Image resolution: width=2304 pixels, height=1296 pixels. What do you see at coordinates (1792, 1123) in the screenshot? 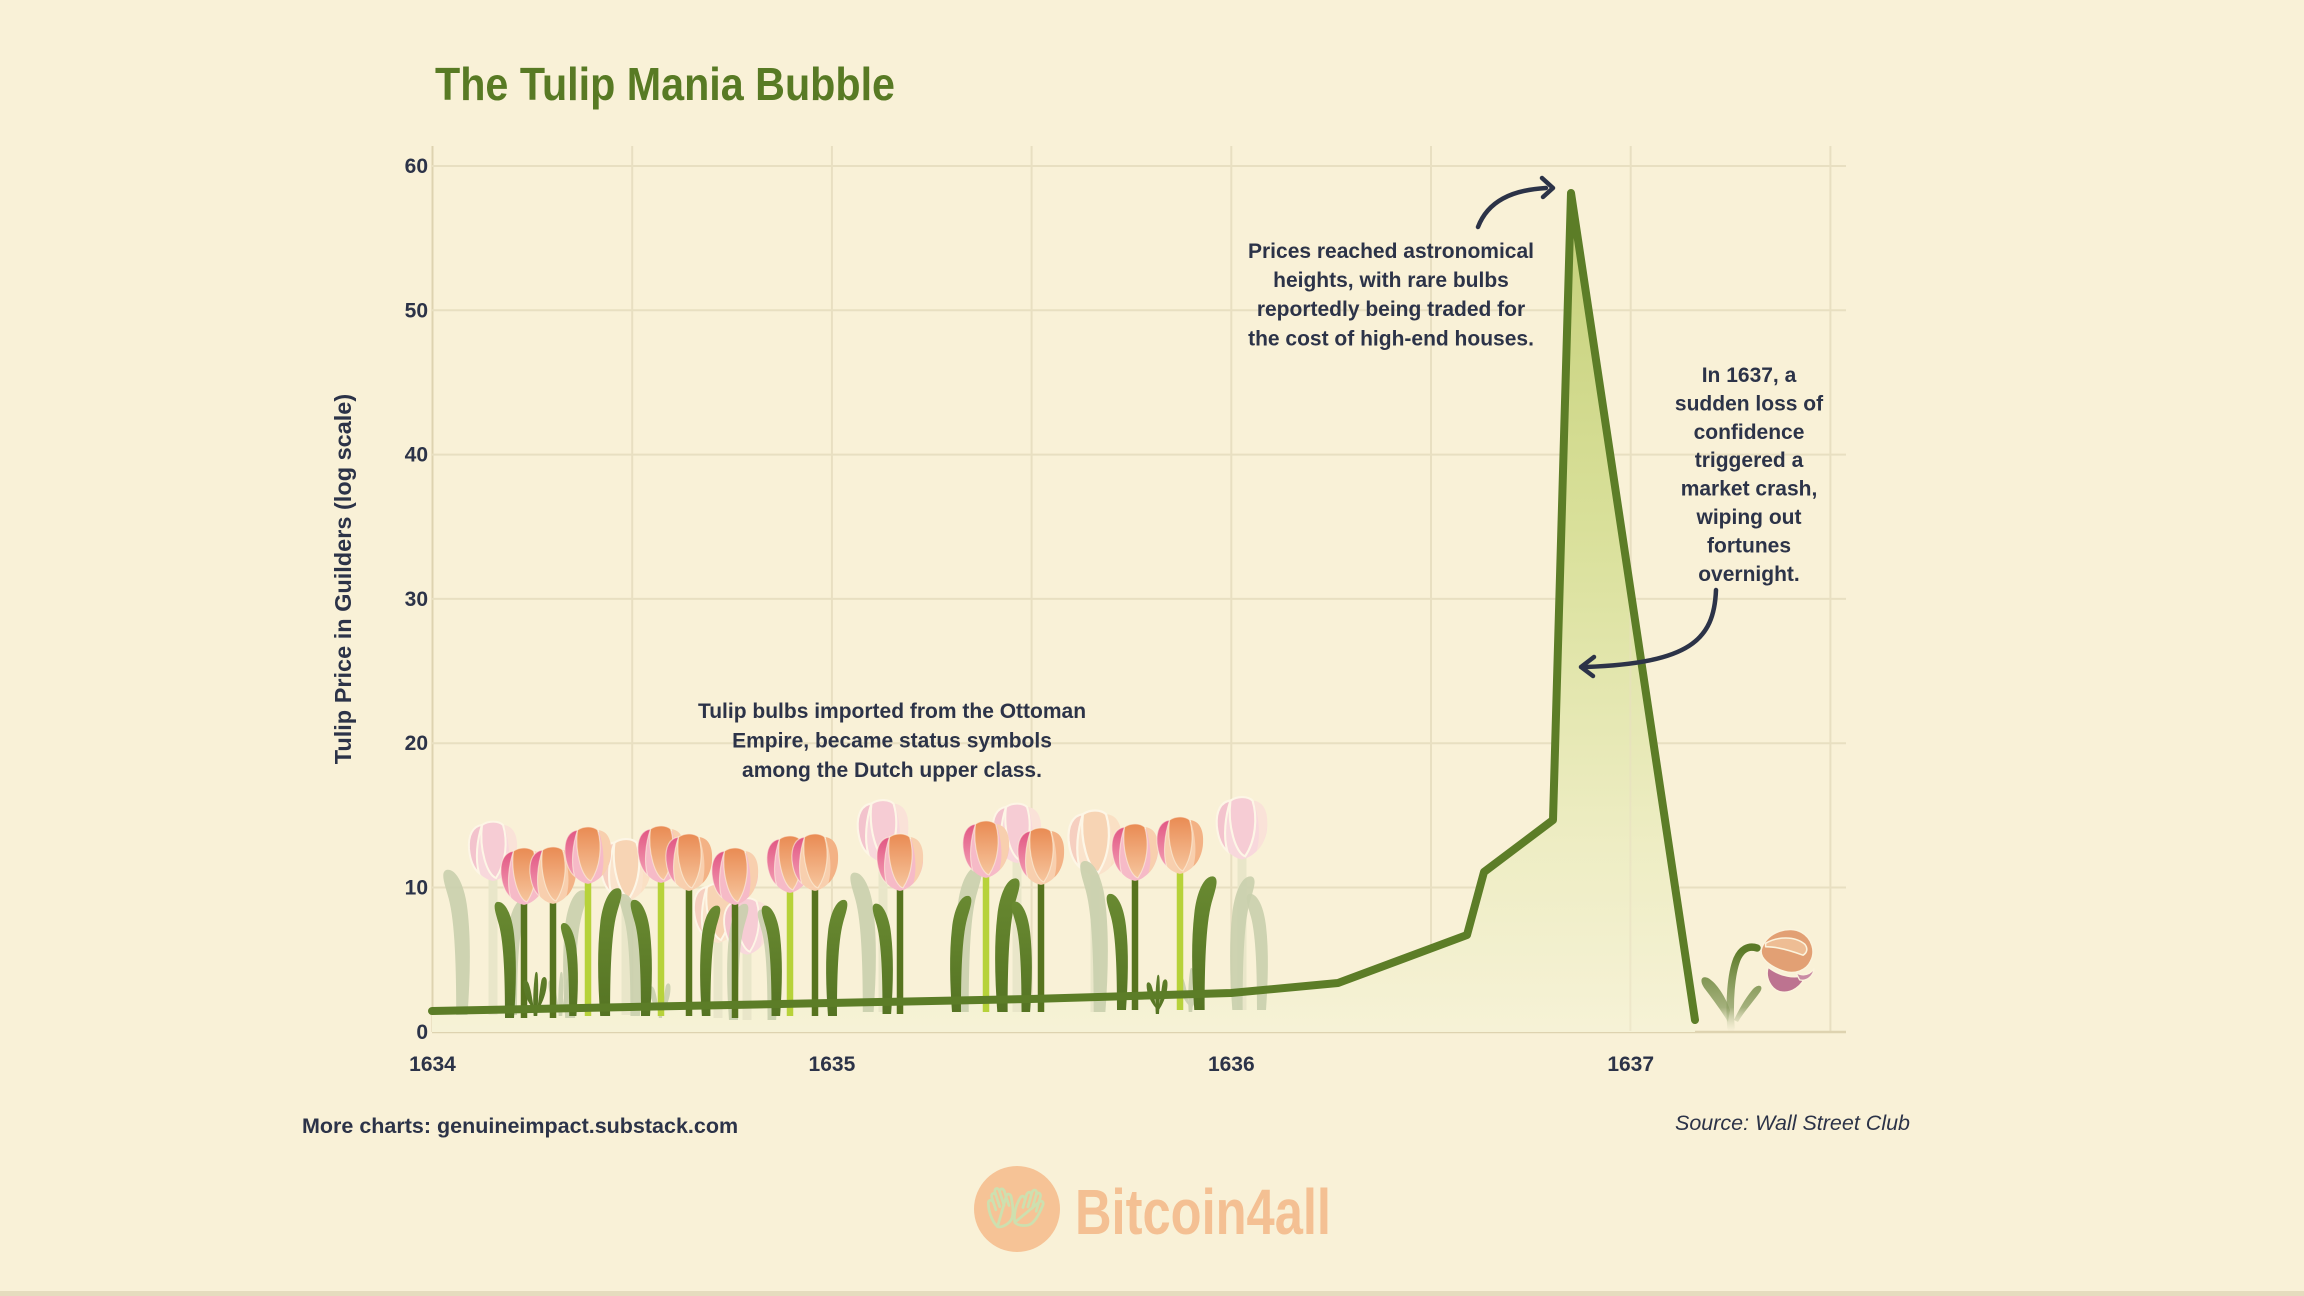
I see `svg-text: Source: Wall Street Club` at bounding box center [1792, 1123].